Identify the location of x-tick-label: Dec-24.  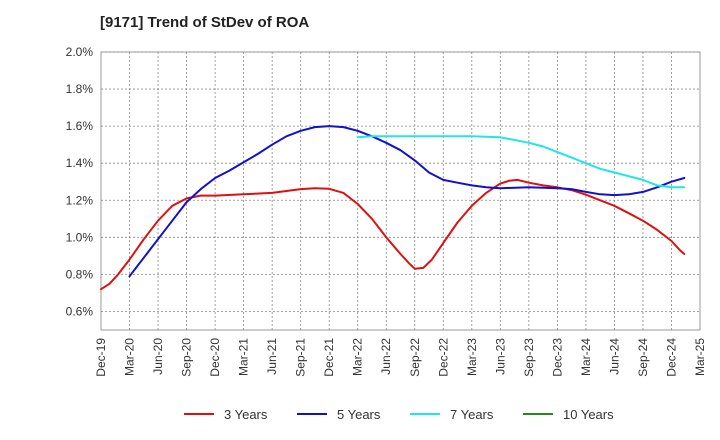
(671, 357).